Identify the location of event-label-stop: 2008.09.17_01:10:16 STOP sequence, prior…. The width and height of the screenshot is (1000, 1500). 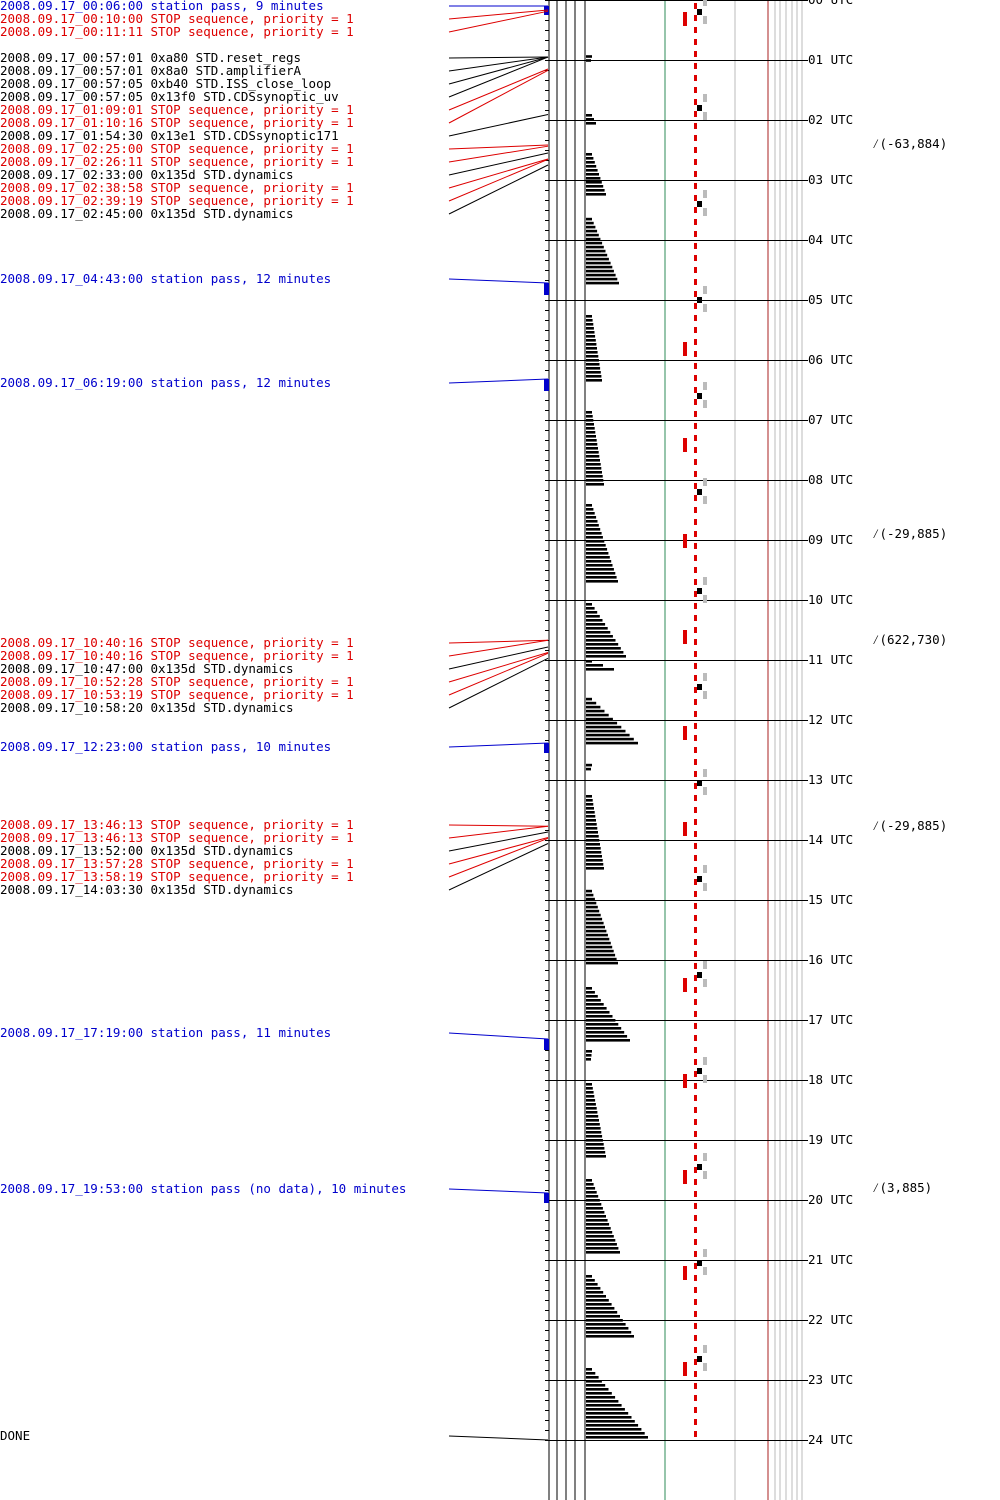
(177, 122).